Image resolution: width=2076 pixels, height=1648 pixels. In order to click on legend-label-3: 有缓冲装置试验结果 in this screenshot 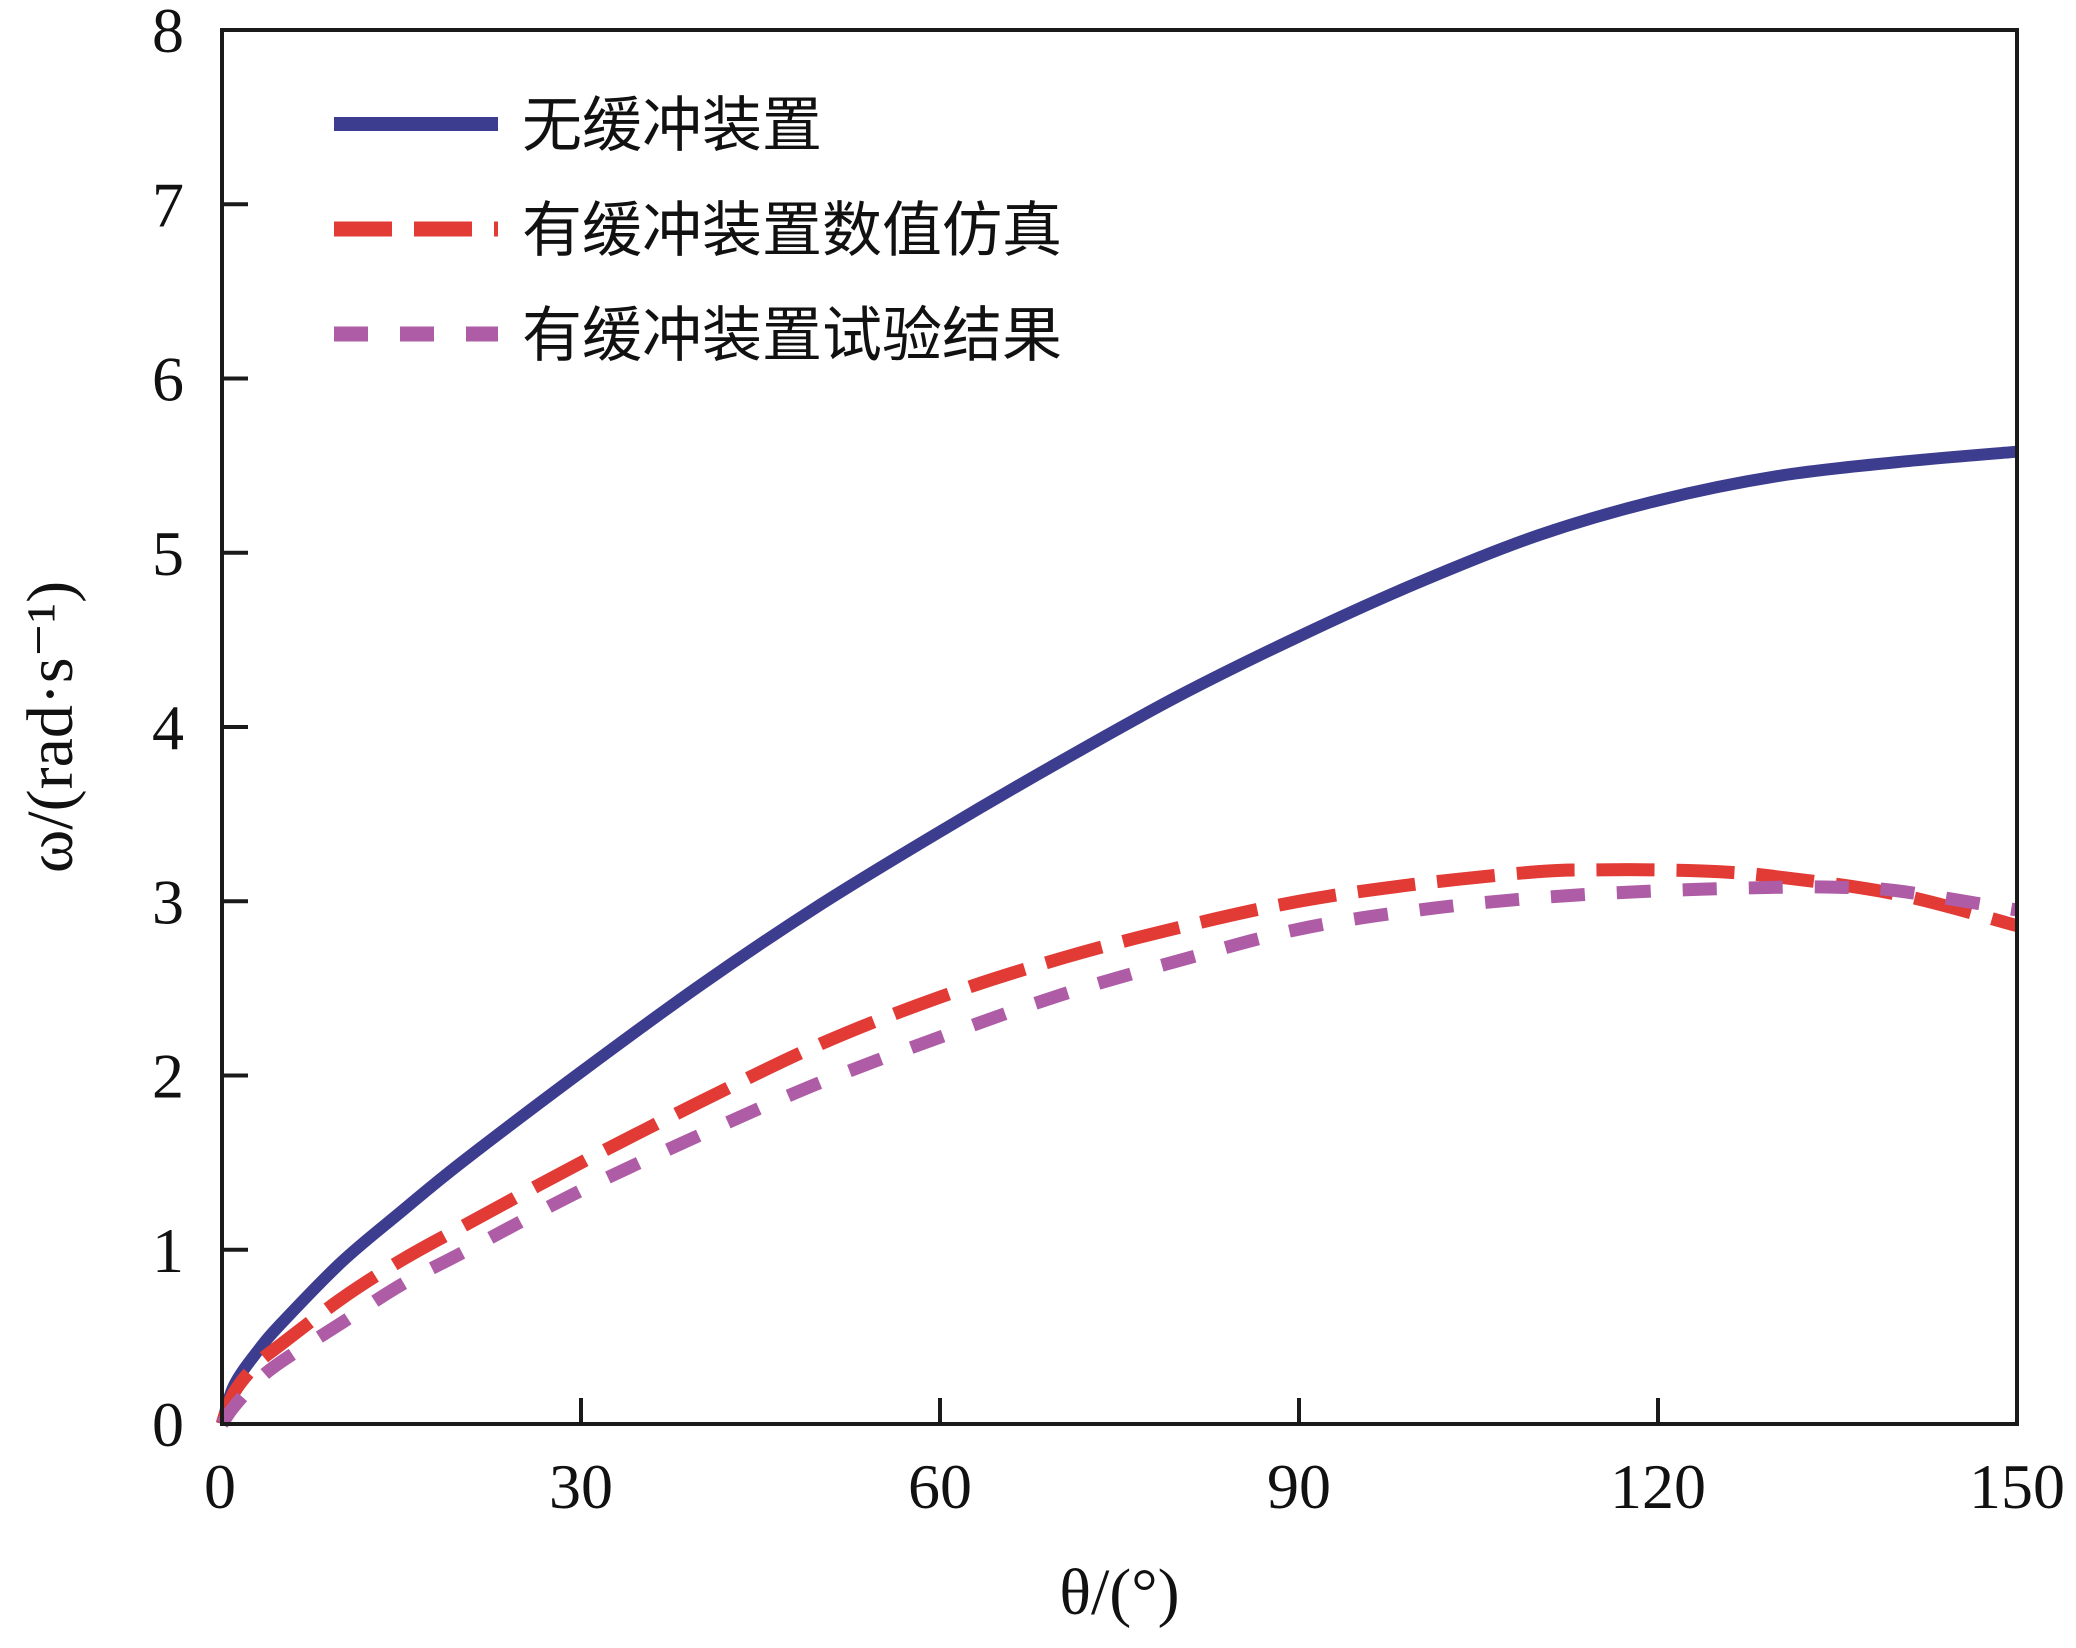, I will do `click(792, 336)`.